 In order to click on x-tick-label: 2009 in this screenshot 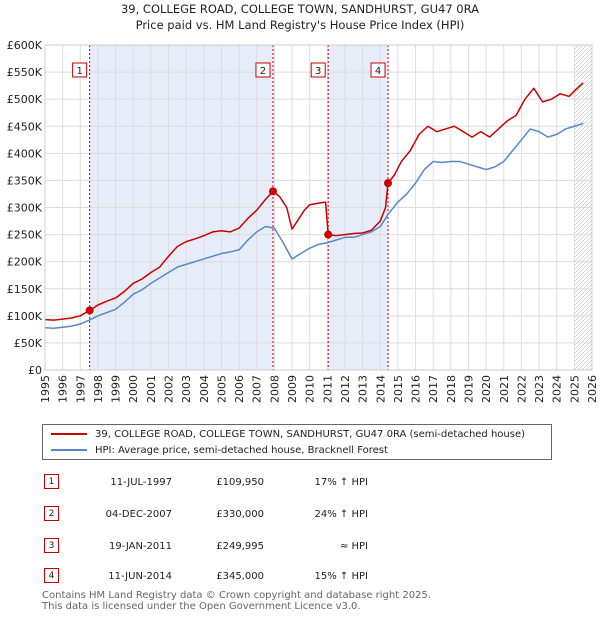, I will do `click(292, 389)`.